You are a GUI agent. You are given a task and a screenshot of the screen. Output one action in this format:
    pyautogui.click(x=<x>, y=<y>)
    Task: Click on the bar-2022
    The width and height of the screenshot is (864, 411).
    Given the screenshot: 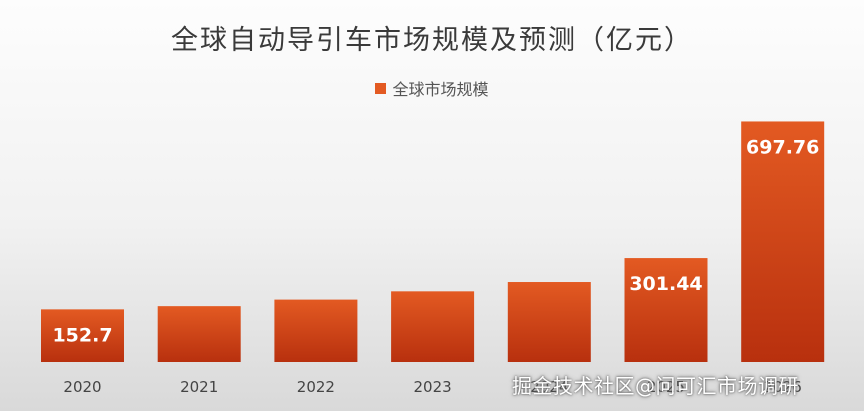 What is the action you would take?
    pyautogui.click(x=316, y=330)
    